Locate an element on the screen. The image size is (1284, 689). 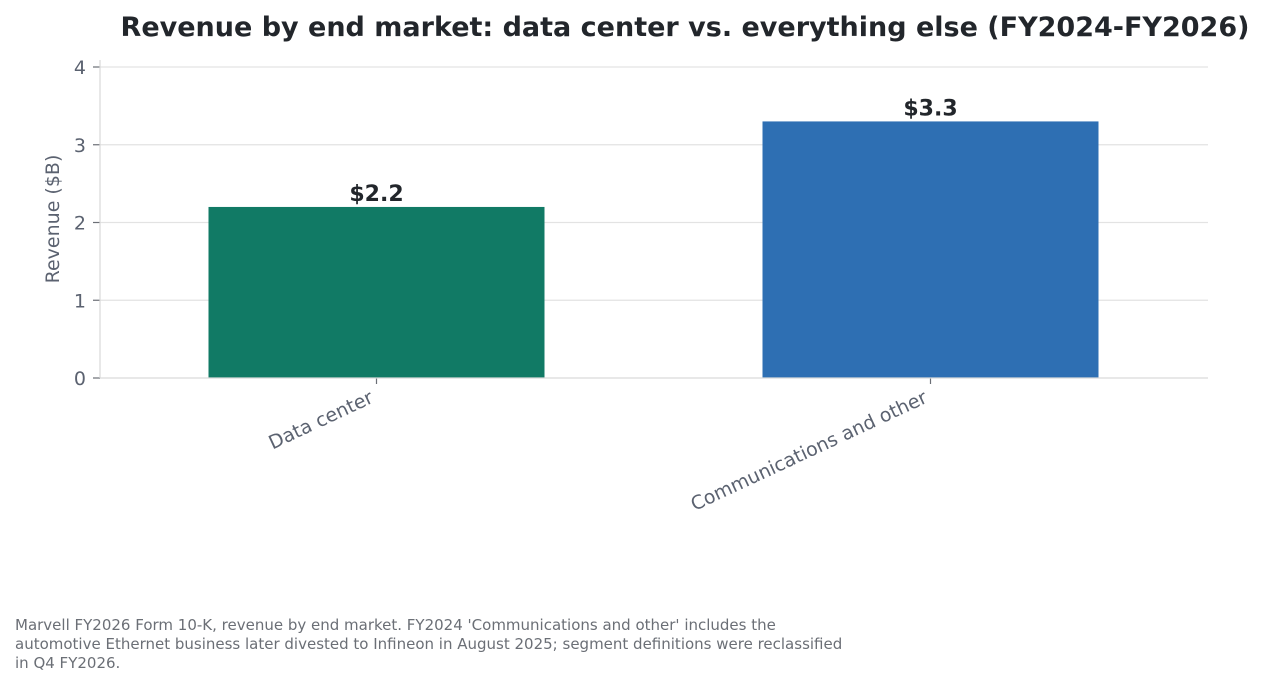
y-tick-label: 1 is located at coordinates (80, 301).